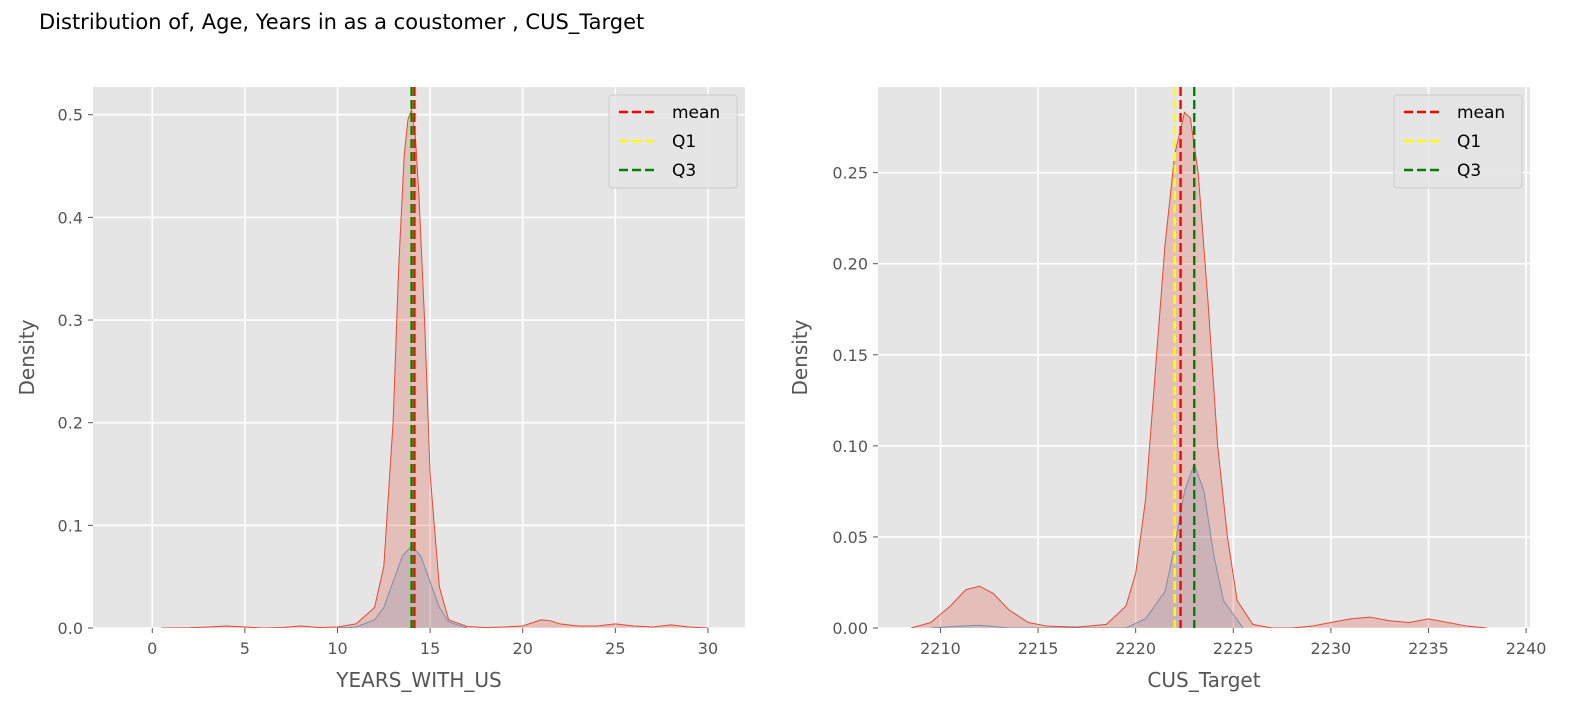  I want to click on x-tick-label: 30, so click(708, 648).